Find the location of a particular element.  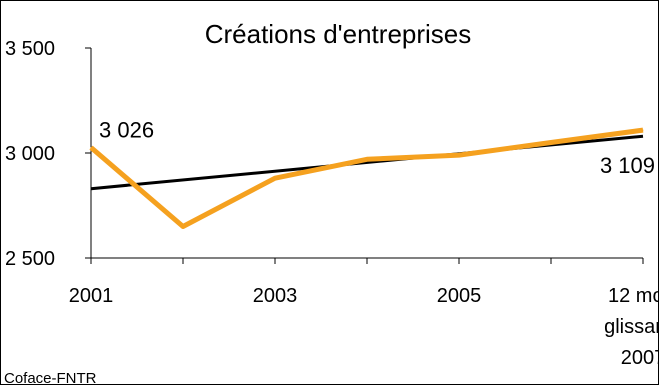

y-axis-ticks: 2 500 3 000 3 500 is located at coordinates (48, 154).